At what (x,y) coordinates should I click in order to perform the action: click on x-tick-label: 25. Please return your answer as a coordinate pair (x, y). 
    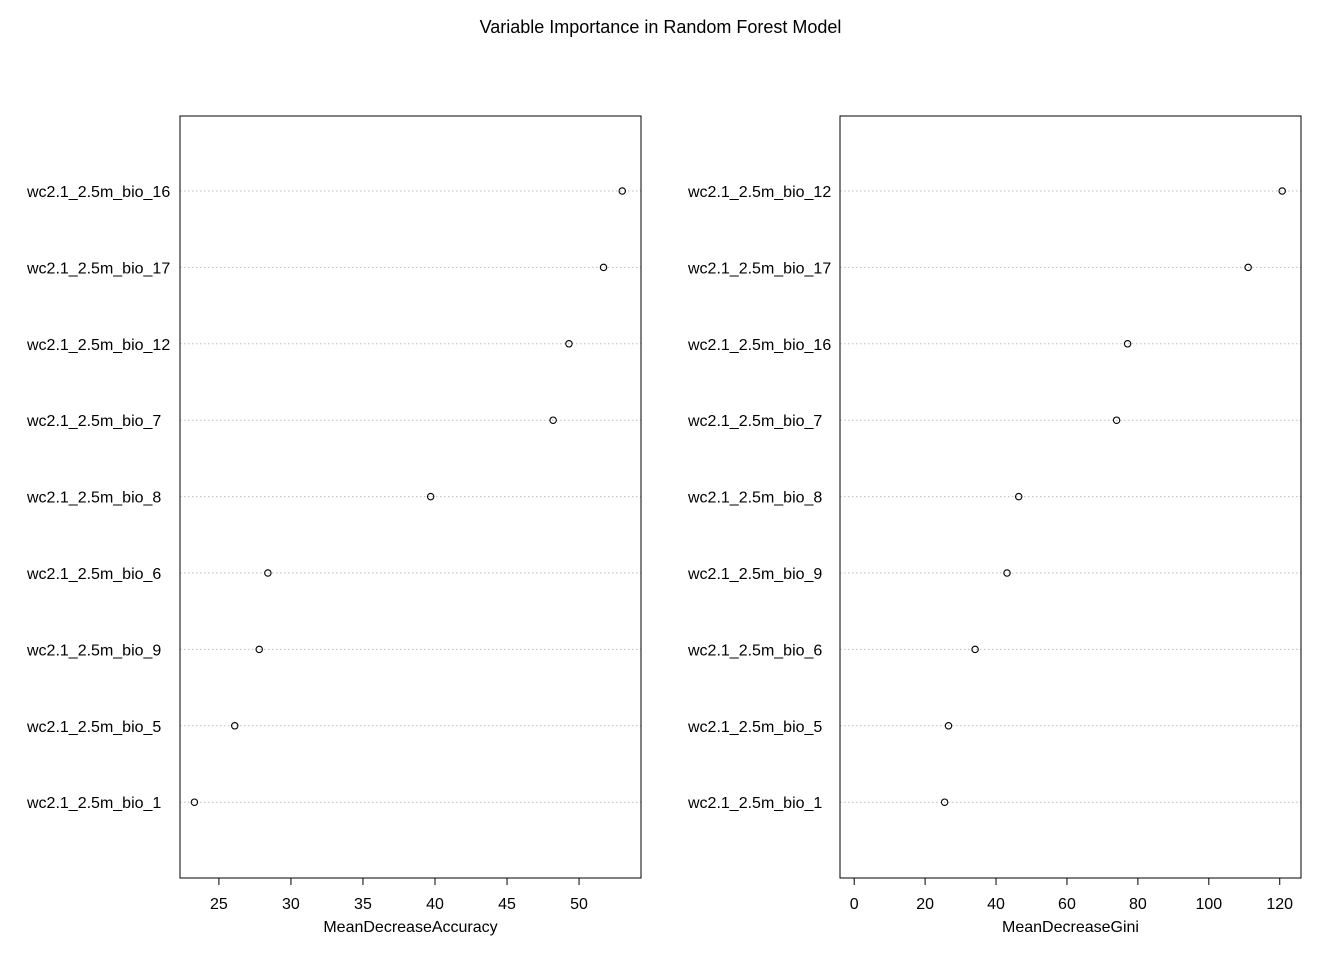
    Looking at the image, I should click on (219, 904).